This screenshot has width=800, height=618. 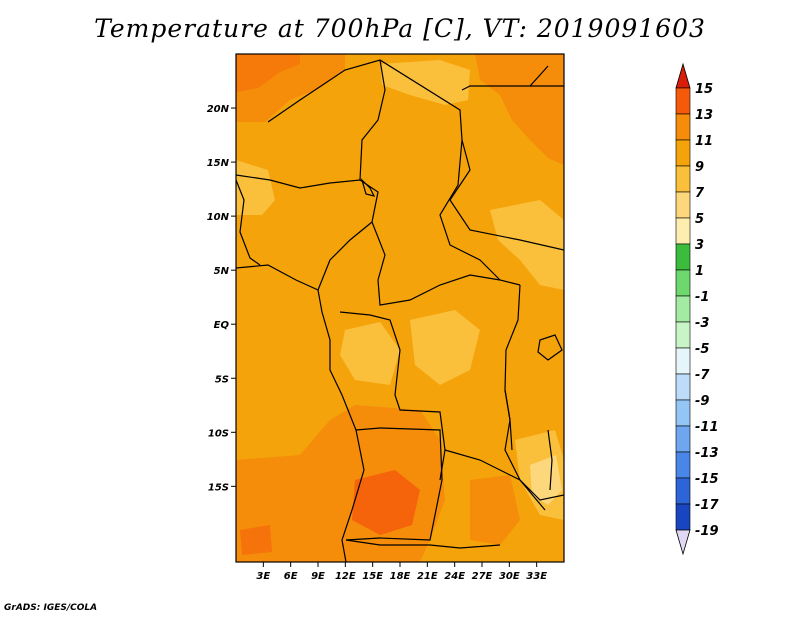 I want to click on colorbar-label: 1, so click(x=699, y=271).